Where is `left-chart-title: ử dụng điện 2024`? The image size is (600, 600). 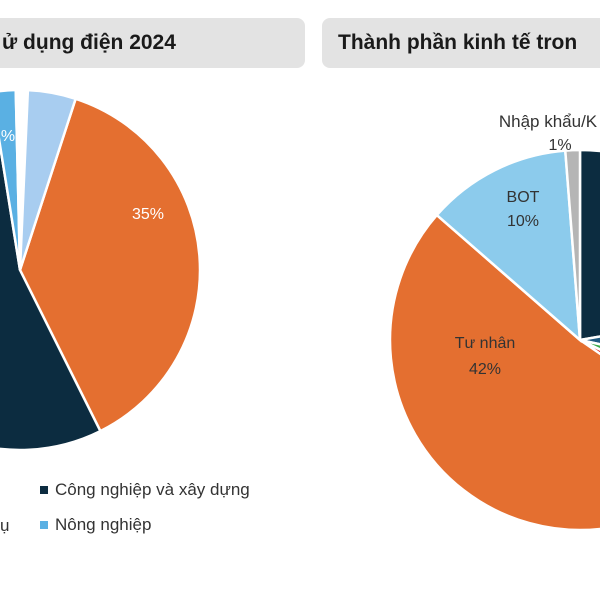
left-chart-title: ử dụng điện 2024 is located at coordinates (152, 43).